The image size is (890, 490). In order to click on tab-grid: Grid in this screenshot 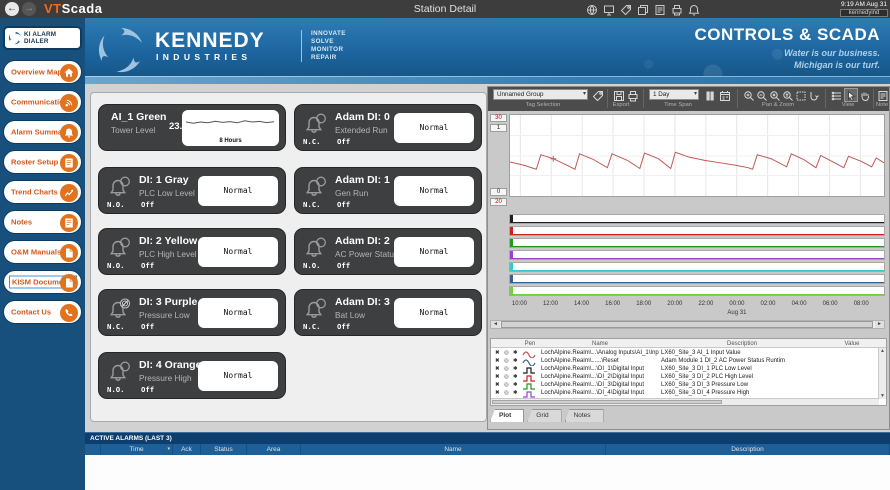, I will do `click(544, 415)`.